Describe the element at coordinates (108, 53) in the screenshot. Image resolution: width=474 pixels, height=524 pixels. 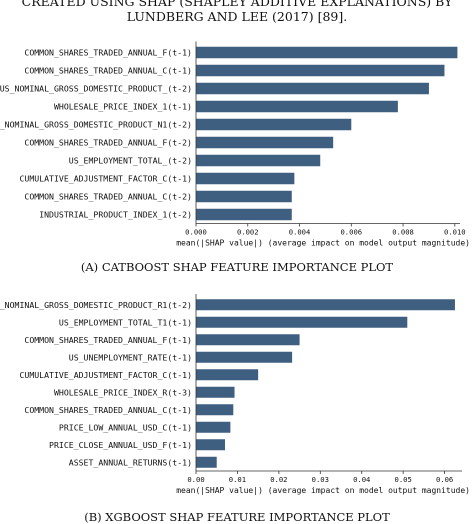
I see `catboost-category-label: COMMON_SHARES_TRADED_ANNUAL_F(t-1)` at that location.